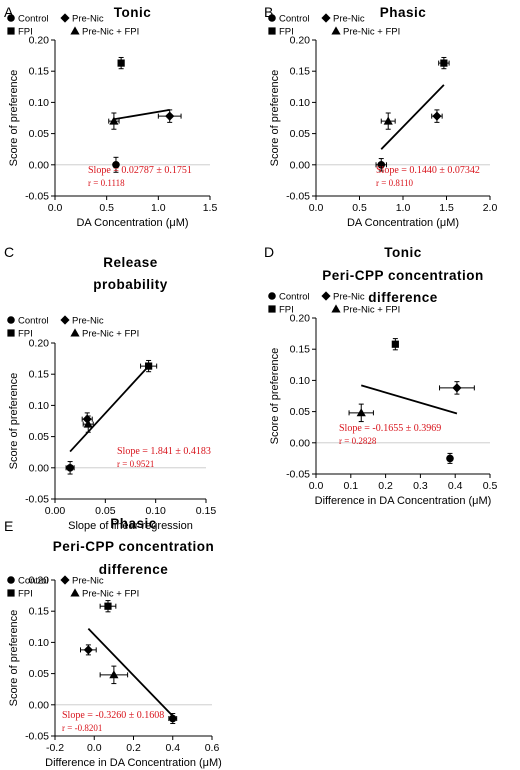 This screenshot has width=520, height=770. What do you see at coordinates (388, 120) in the screenshot?
I see `data-point-prenic-fpi` at bounding box center [388, 120].